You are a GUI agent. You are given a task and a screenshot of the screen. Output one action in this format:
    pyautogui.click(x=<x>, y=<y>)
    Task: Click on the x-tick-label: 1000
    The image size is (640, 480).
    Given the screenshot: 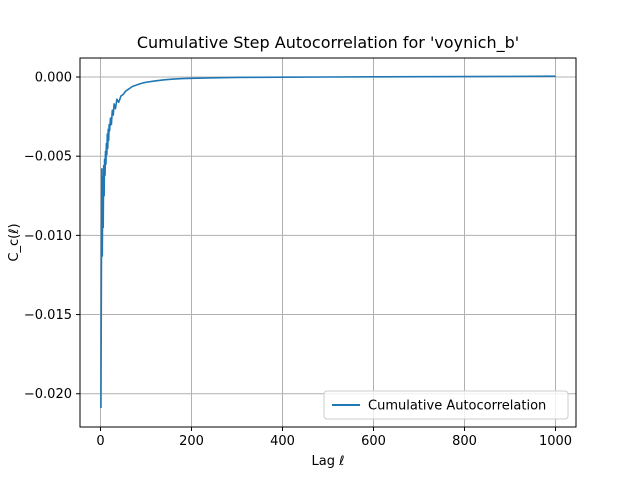 What is the action you would take?
    pyautogui.click(x=555, y=441)
    